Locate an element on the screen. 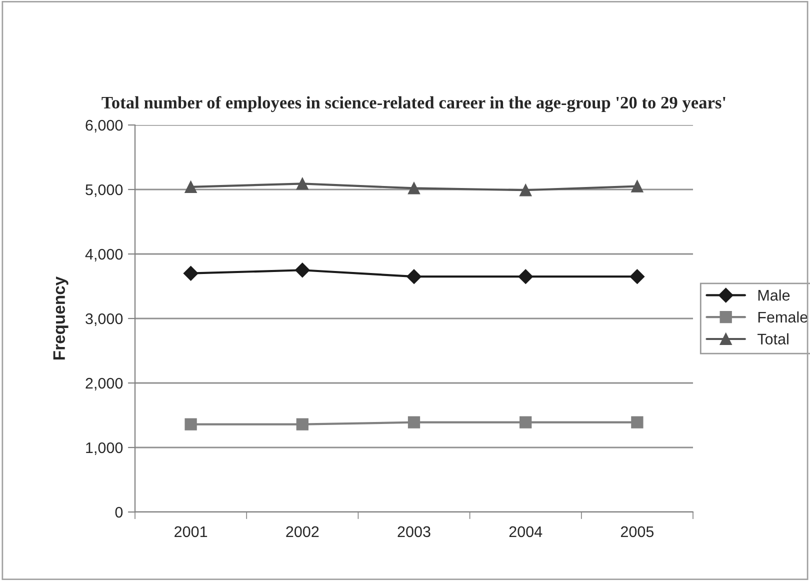 Image resolution: width=810 pixels, height=581 pixels. legend-label: Male is located at coordinates (774, 295).